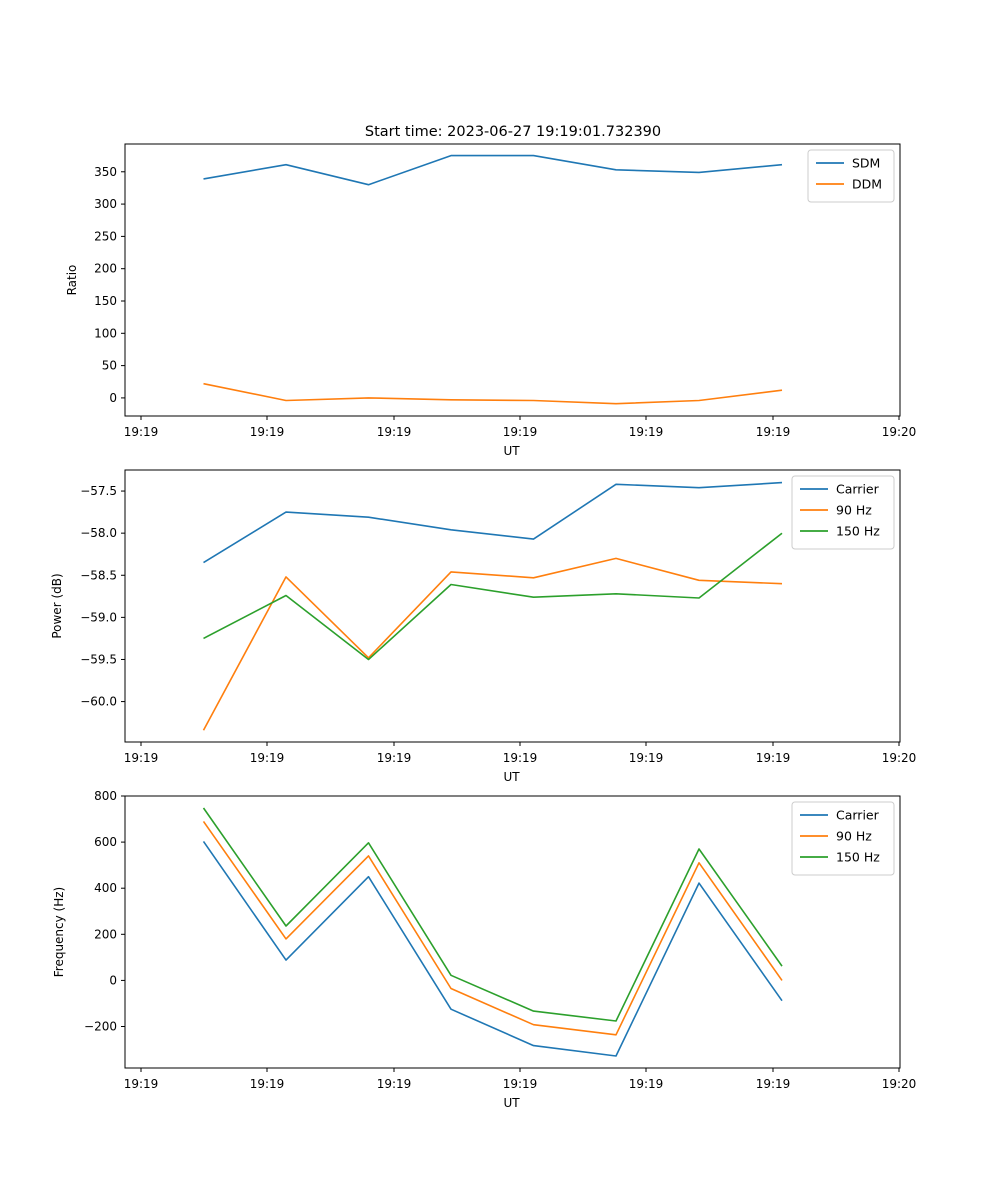 The height and width of the screenshot is (1200, 1000). Describe the element at coordinates (98, 617) in the screenshot. I see `y-tick-label: −59.0` at that location.